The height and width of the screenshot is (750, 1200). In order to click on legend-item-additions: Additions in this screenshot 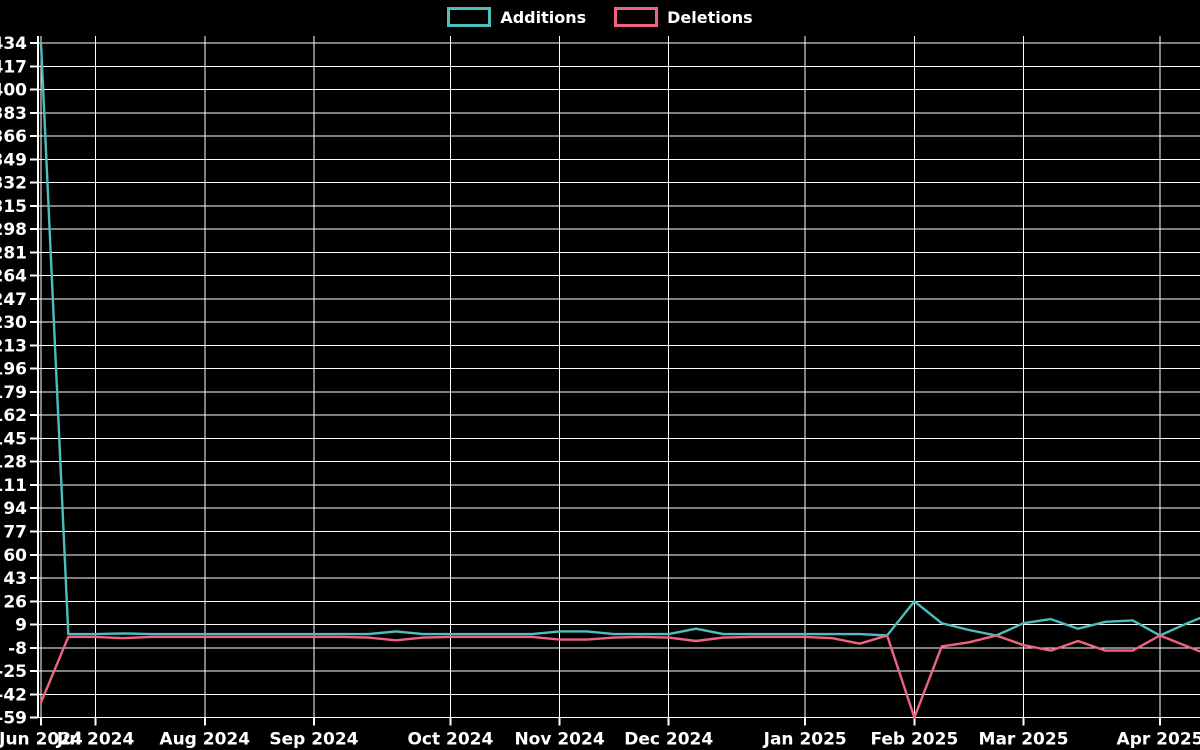, I will do `click(516, 17)`.